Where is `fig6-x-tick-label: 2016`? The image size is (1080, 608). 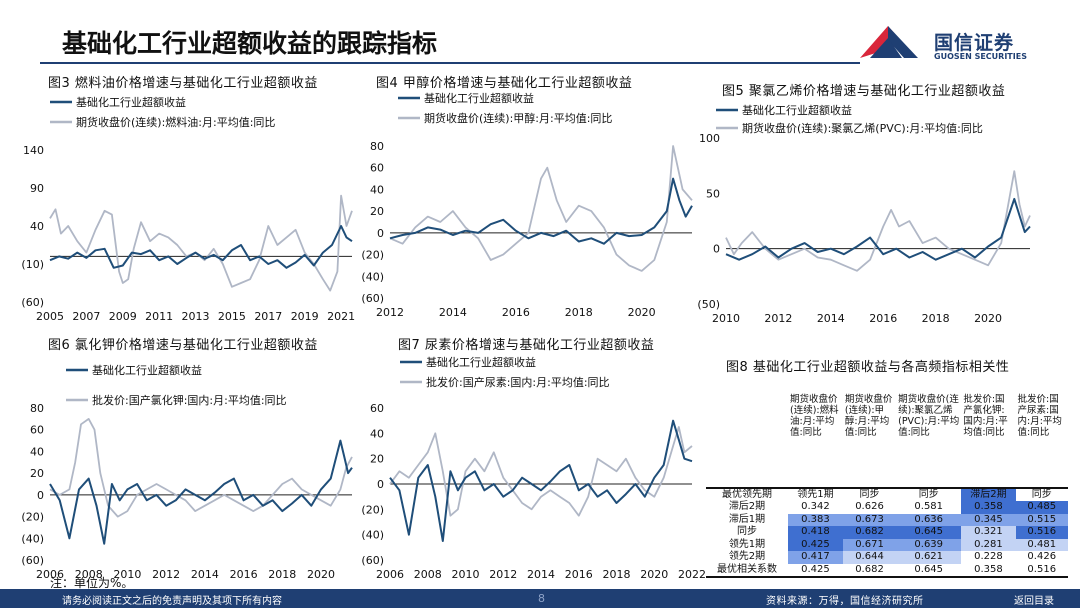
fig6-x-tick-label: 2016 is located at coordinates (244, 574).